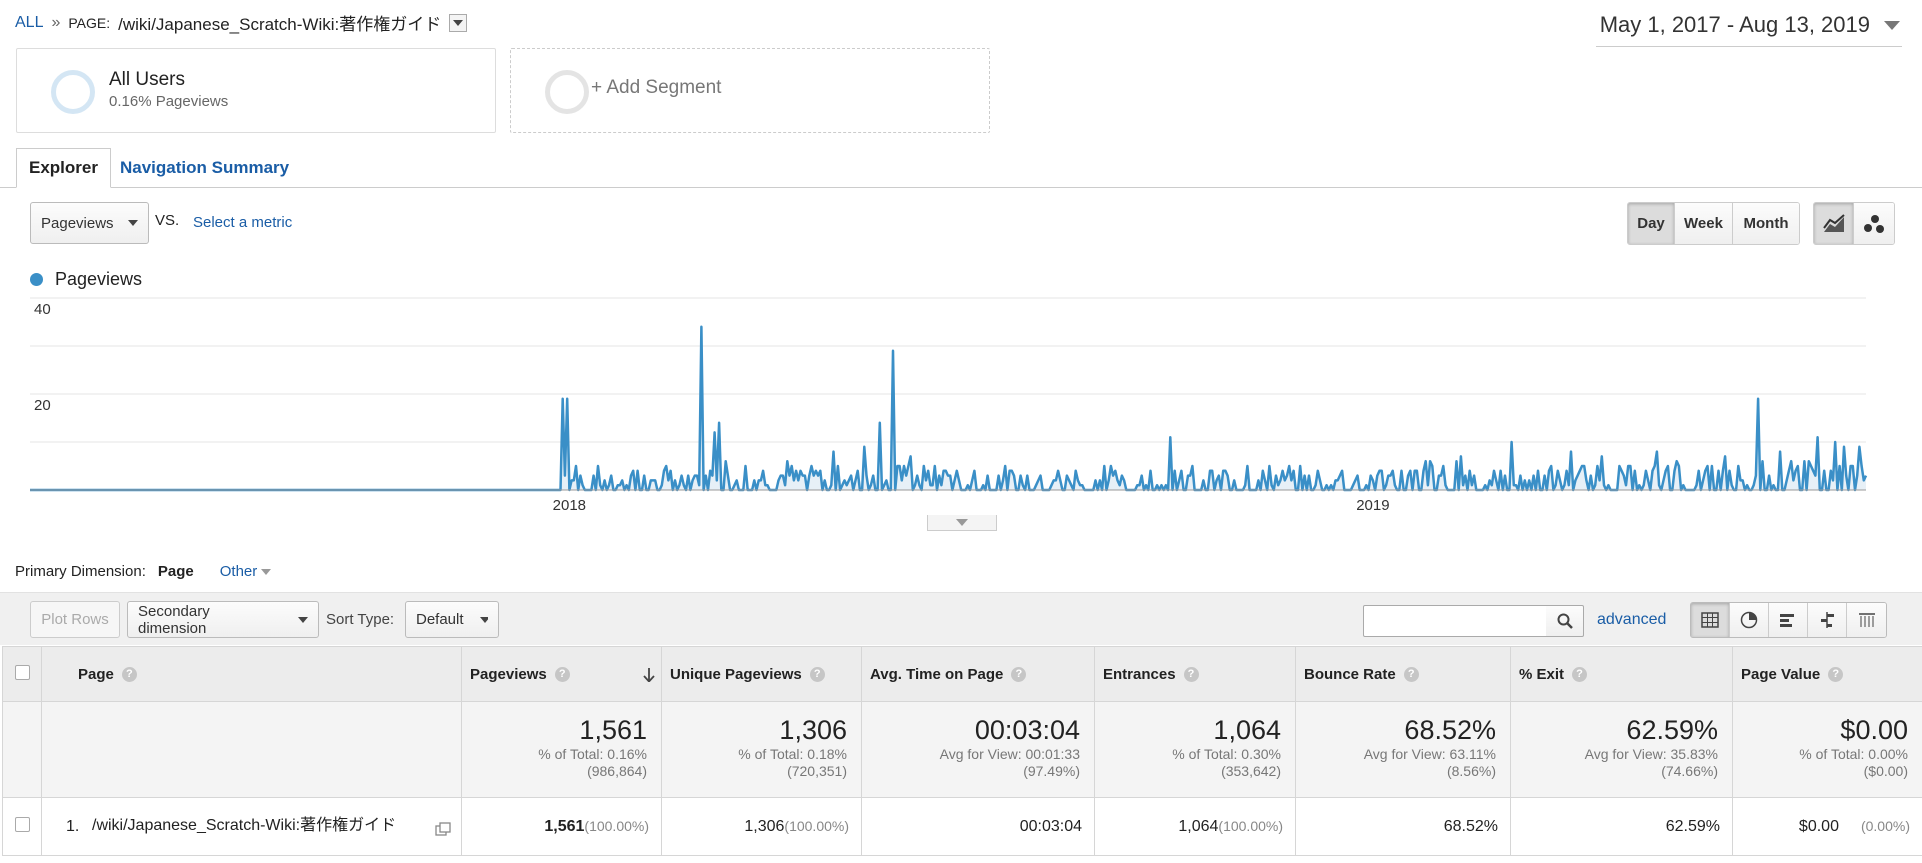  What do you see at coordinates (42, 405) in the screenshot?
I see `y-tick-label: 20` at bounding box center [42, 405].